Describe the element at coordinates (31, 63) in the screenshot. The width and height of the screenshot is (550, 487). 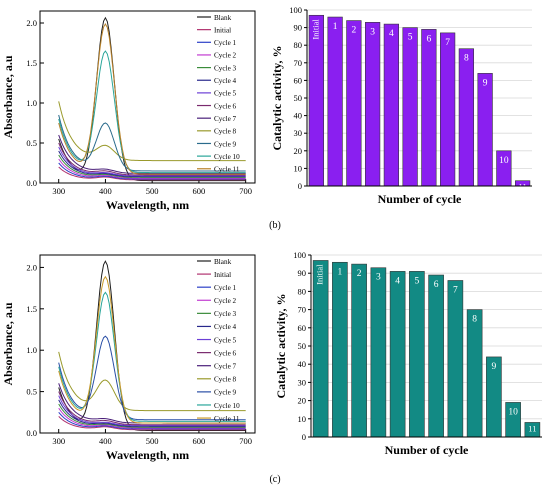
I see `y-tick-label: 1.5` at that location.